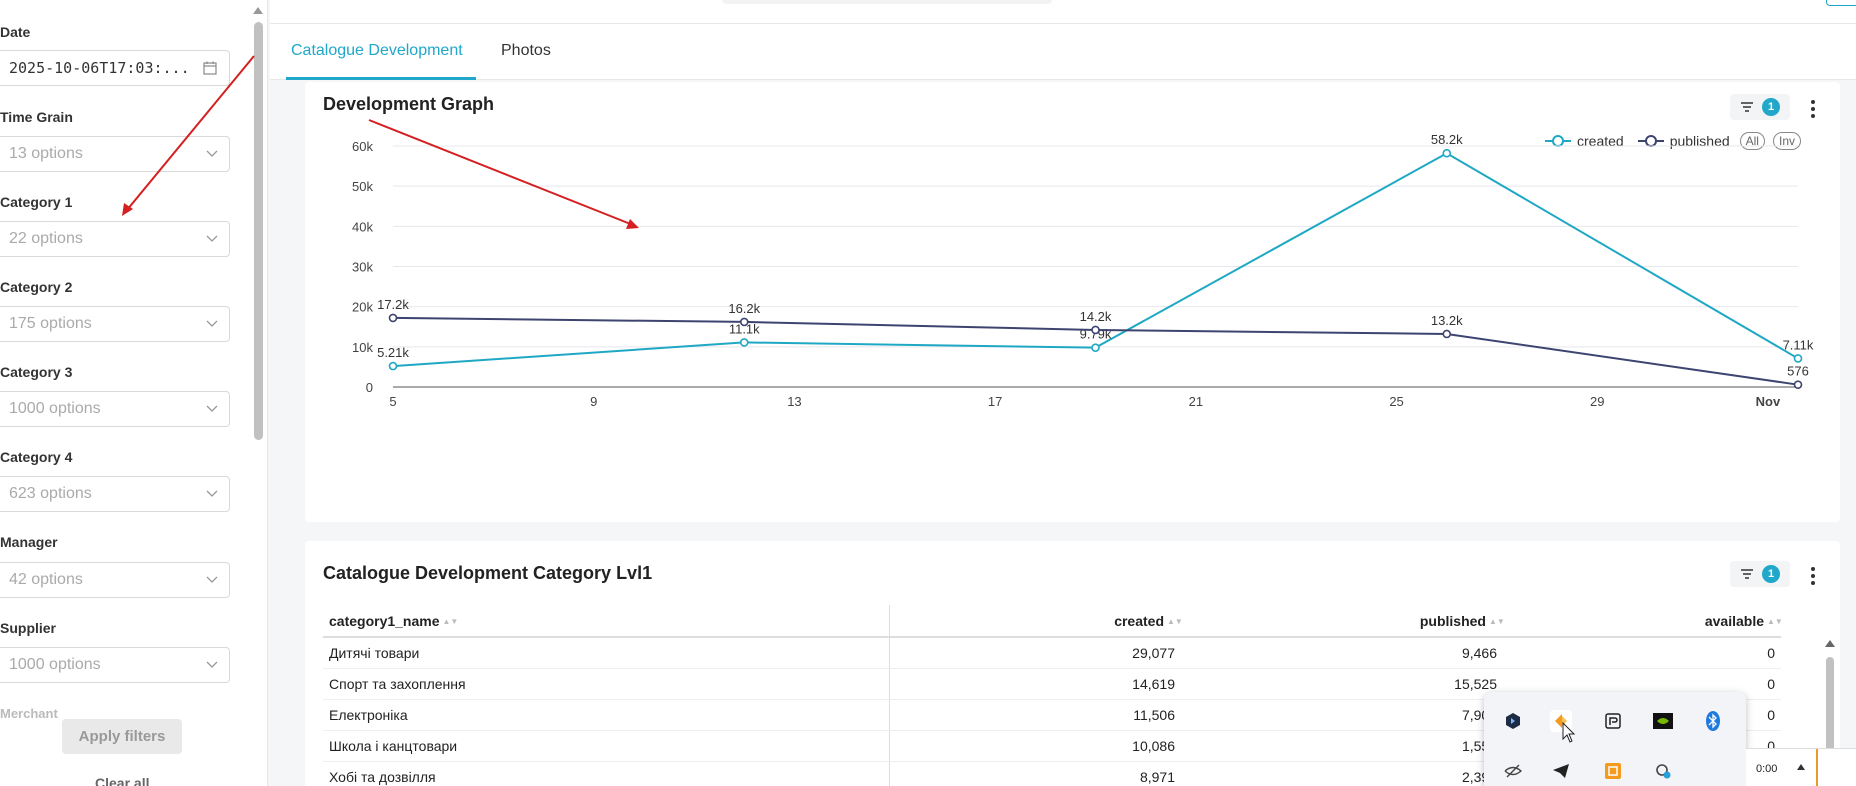  I want to click on supplier-select: 1000 options, so click(115, 665).